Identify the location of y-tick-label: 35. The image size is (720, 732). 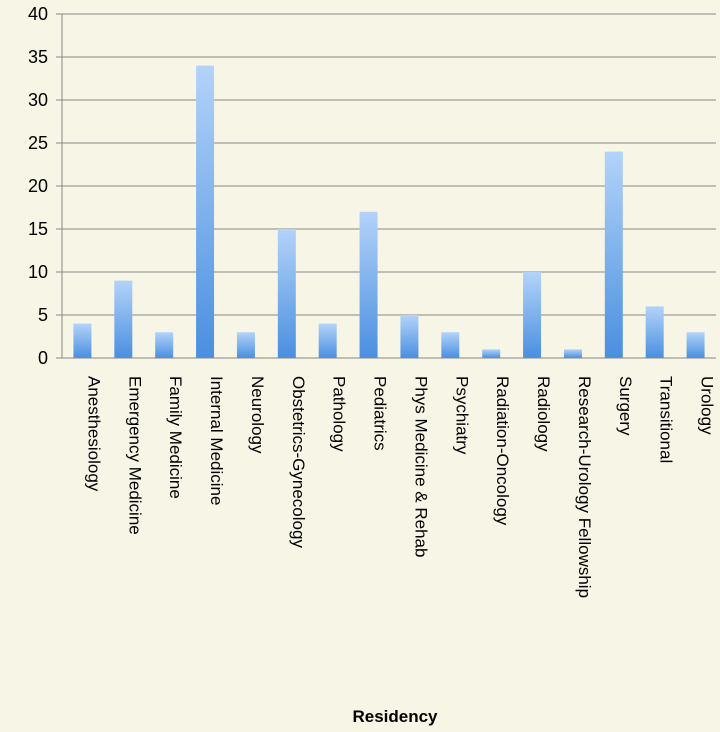
(38, 57).